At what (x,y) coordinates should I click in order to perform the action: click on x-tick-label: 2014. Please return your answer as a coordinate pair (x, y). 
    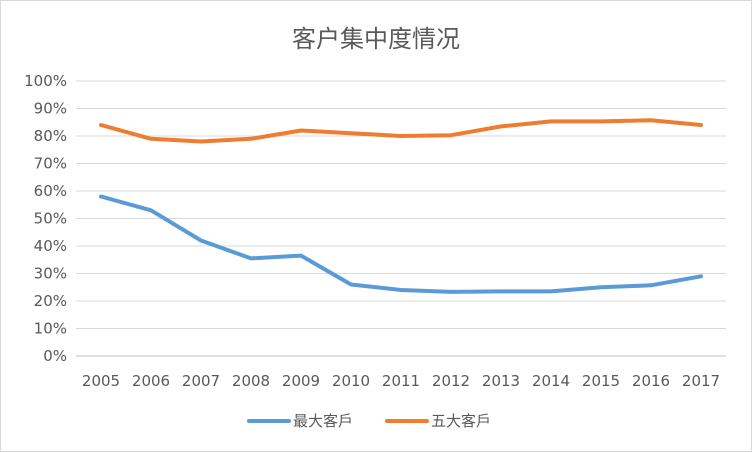
    Looking at the image, I should click on (551, 381).